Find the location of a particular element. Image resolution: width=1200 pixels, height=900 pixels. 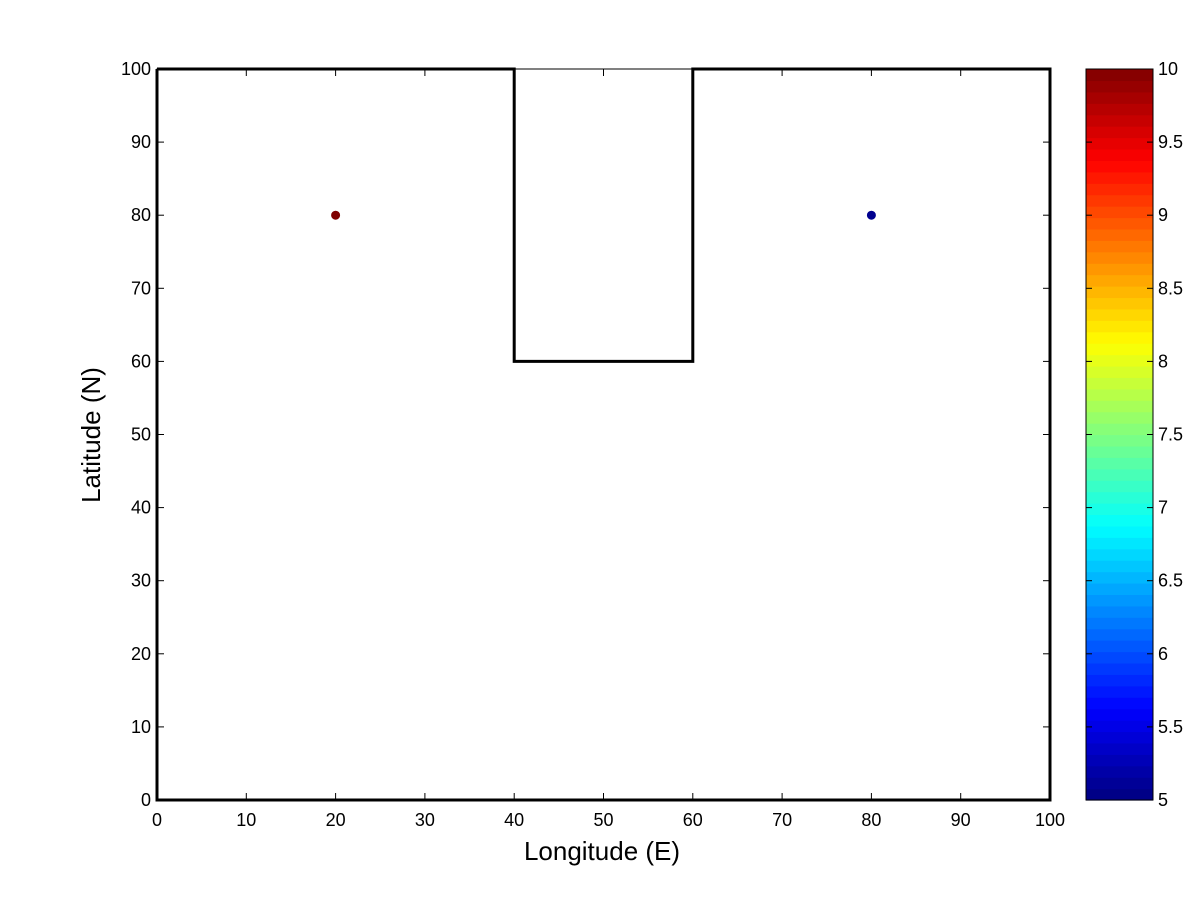

x-tick-label: 50 is located at coordinates (603, 820).